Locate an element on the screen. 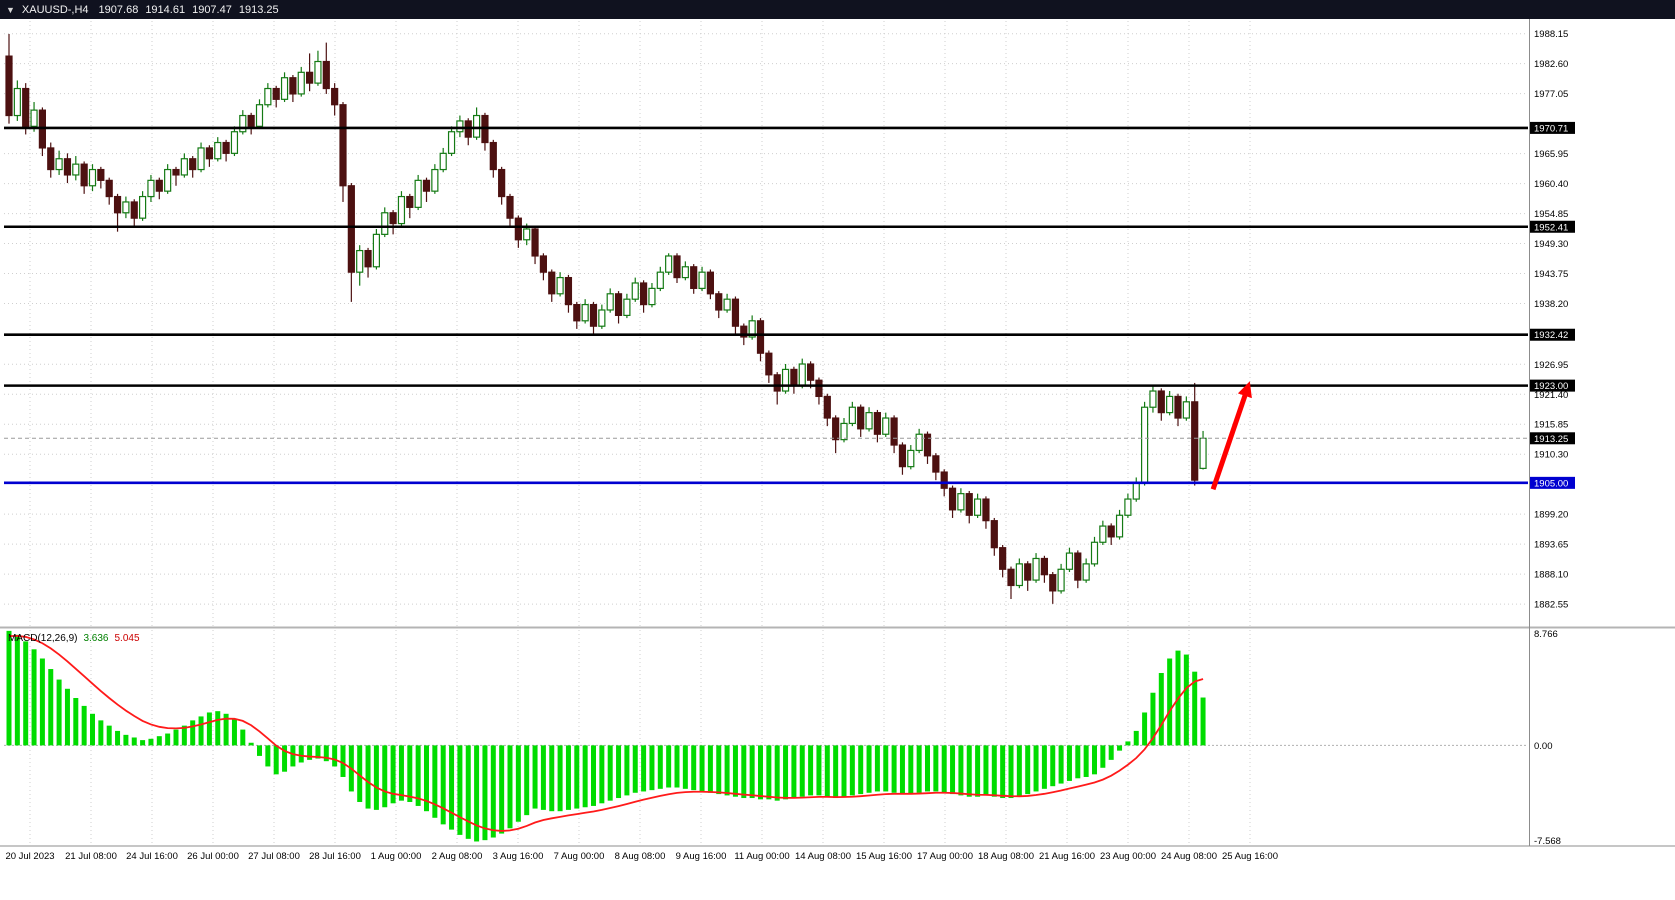 The width and height of the screenshot is (1675, 900). svg-text: 1921.40 is located at coordinates (1551, 395).